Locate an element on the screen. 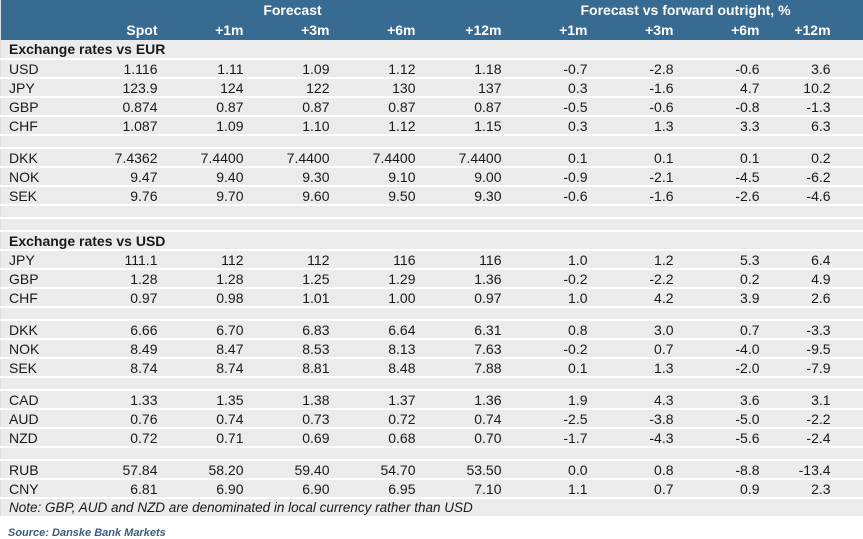  value-cell: -2.2 is located at coordinates (814, 419).